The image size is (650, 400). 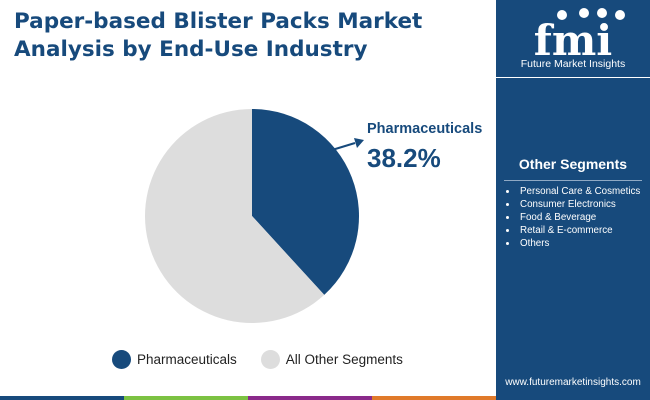 What do you see at coordinates (579, 204) in the screenshot?
I see `list-item: Consumer Electronics` at bounding box center [579, 204].